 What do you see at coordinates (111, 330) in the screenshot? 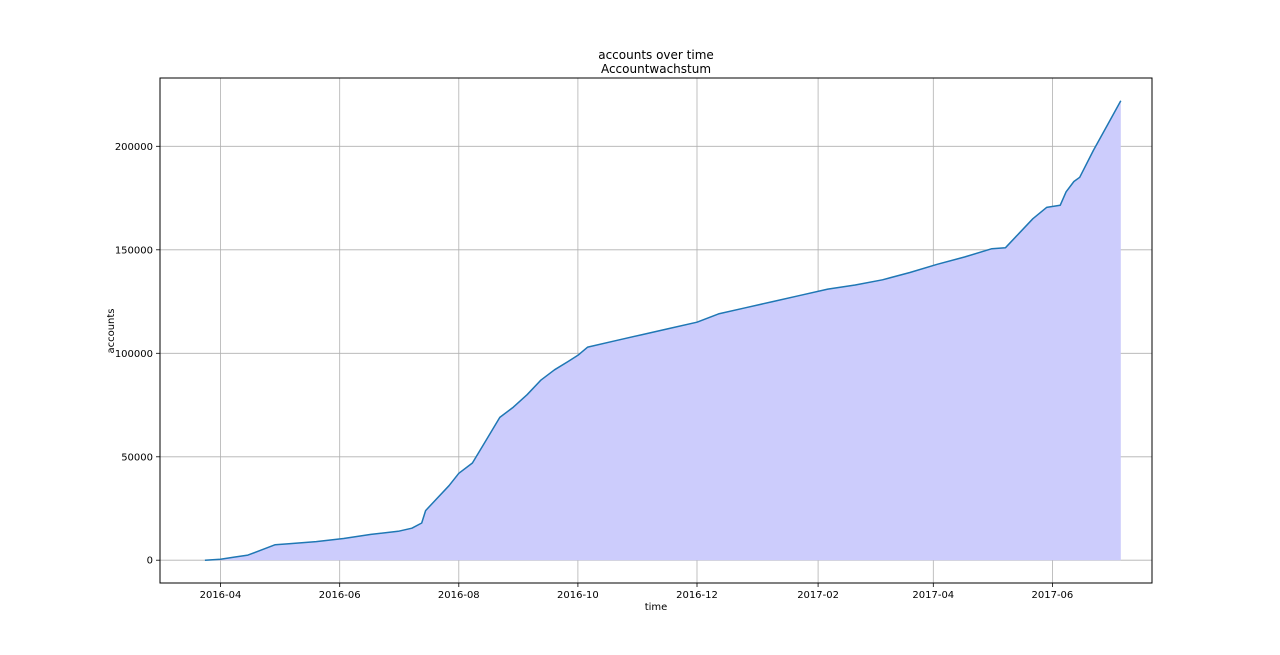
I see `y-axis-label: accounts` at bounding box center [111, 330].